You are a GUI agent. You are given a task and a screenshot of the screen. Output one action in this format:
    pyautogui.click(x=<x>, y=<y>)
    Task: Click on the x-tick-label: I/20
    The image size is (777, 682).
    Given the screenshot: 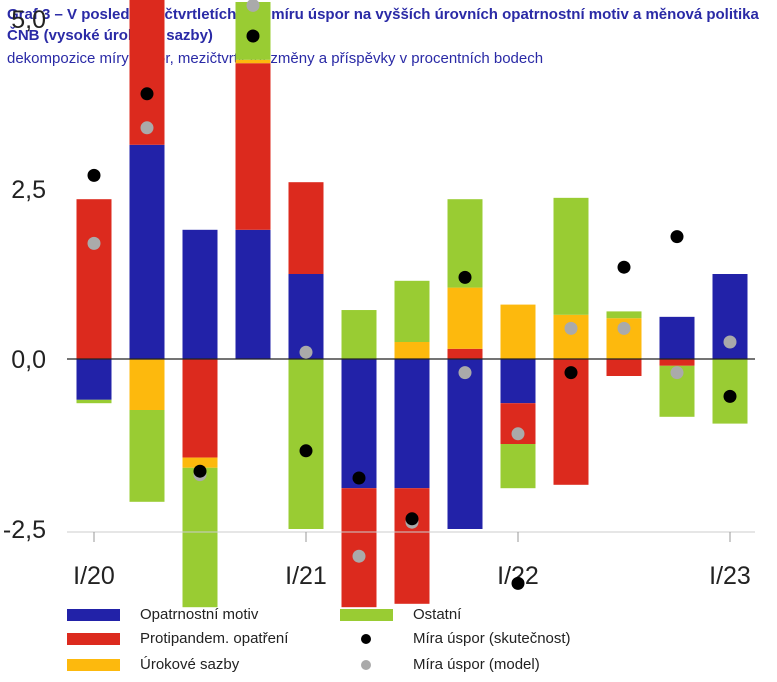 What is the action you would take?
    pyautogui.click(x=94, y=576)
    